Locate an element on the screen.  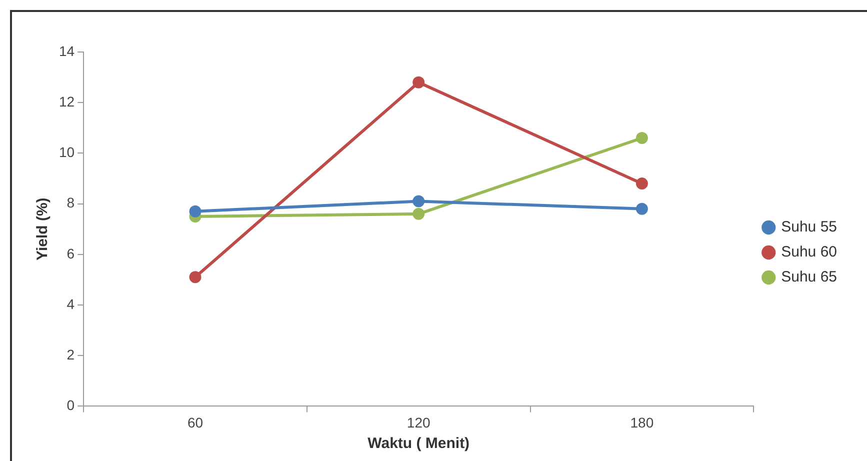
y-tick-label: 12 is located at coordinates (66, 101).